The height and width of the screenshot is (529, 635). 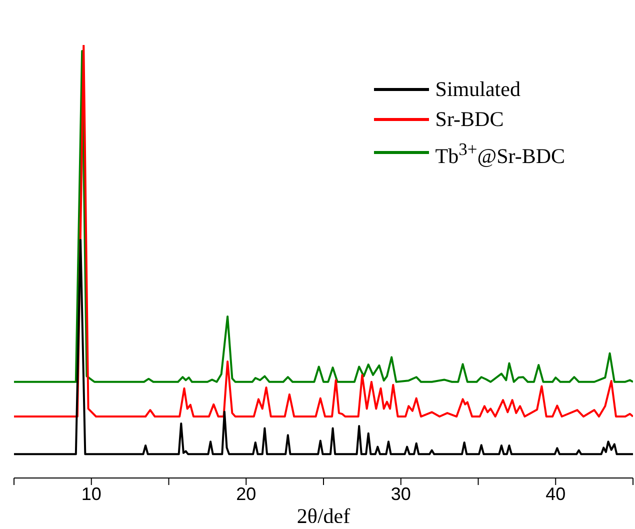 I want to click on x-tick-label: 30, so click(x=400, y=494).